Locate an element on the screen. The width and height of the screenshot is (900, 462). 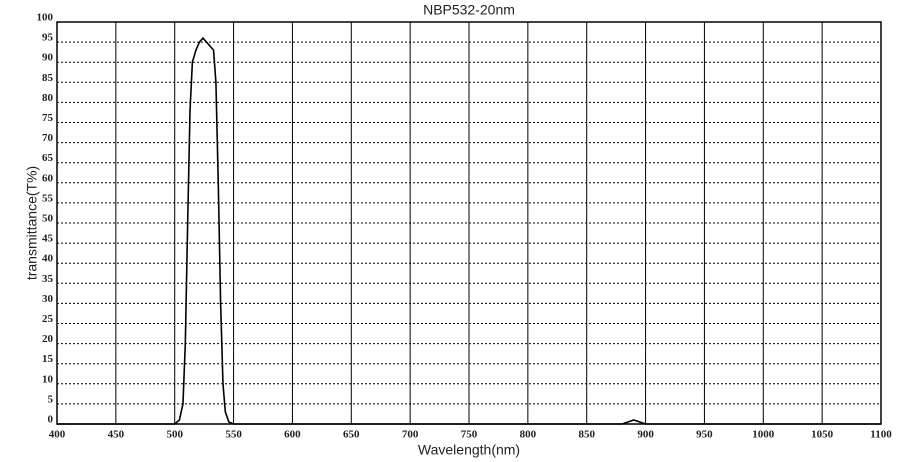
y-tick-label: 75 is located at coordinates (48, 118).